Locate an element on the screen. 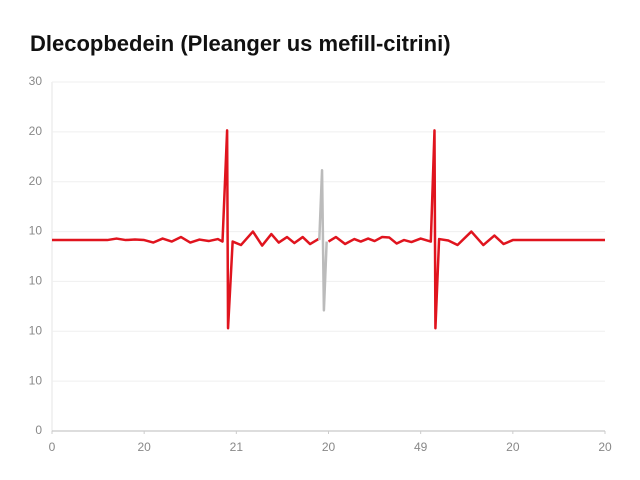  y-tick-label: 0 is located at coordinates (38, 430).